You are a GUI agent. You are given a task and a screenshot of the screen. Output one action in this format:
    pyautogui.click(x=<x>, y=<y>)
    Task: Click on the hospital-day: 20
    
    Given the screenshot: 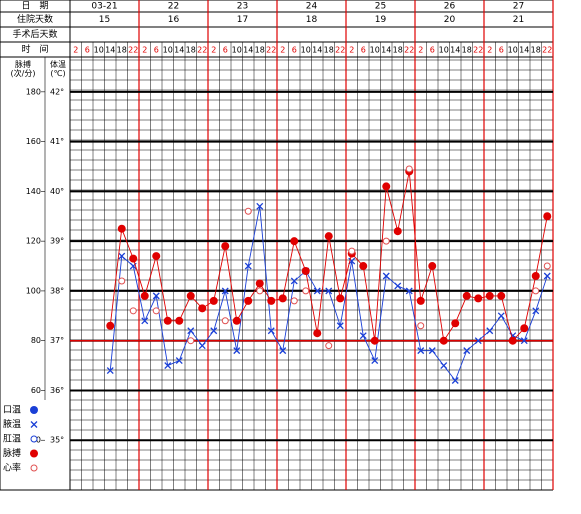 What is the action you would take?
    pyautogui.click(x=450, y=20)
    